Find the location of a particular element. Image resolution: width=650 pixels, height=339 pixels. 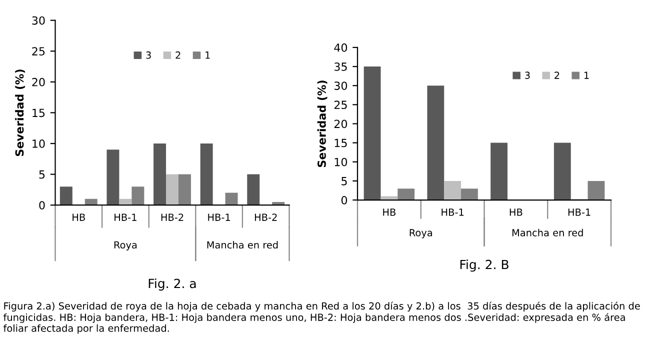

x-axis-title: Fig. 2. a is located at coordinates (172, 284).